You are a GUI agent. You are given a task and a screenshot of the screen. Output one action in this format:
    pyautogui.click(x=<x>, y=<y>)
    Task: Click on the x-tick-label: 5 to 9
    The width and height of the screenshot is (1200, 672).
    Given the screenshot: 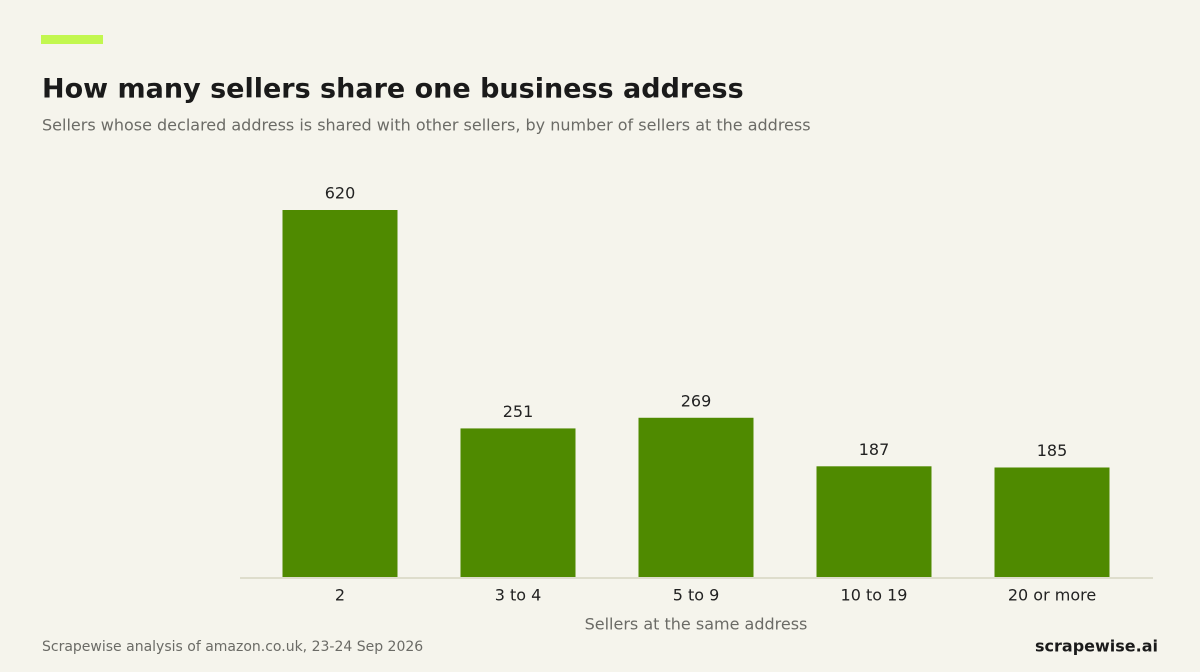 What is the action you would take?
    pyautogui.click(x=696, y=595)
    